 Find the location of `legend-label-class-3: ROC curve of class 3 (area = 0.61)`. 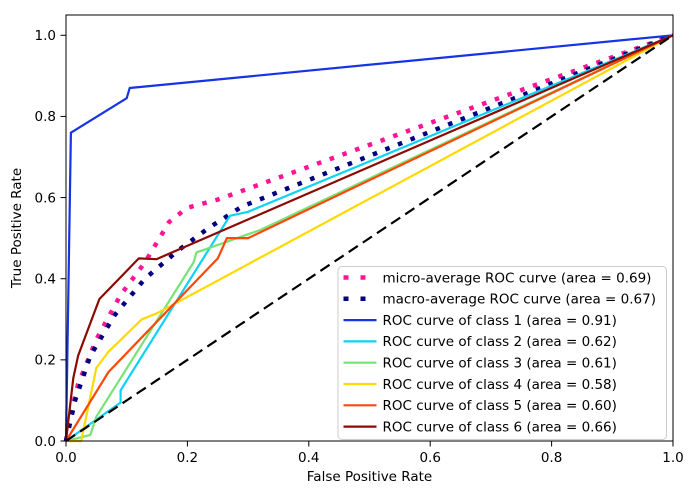

legend-label-class-3: ROC curve of class 3 (area = 0.61) is located at coordinates (500, 364).